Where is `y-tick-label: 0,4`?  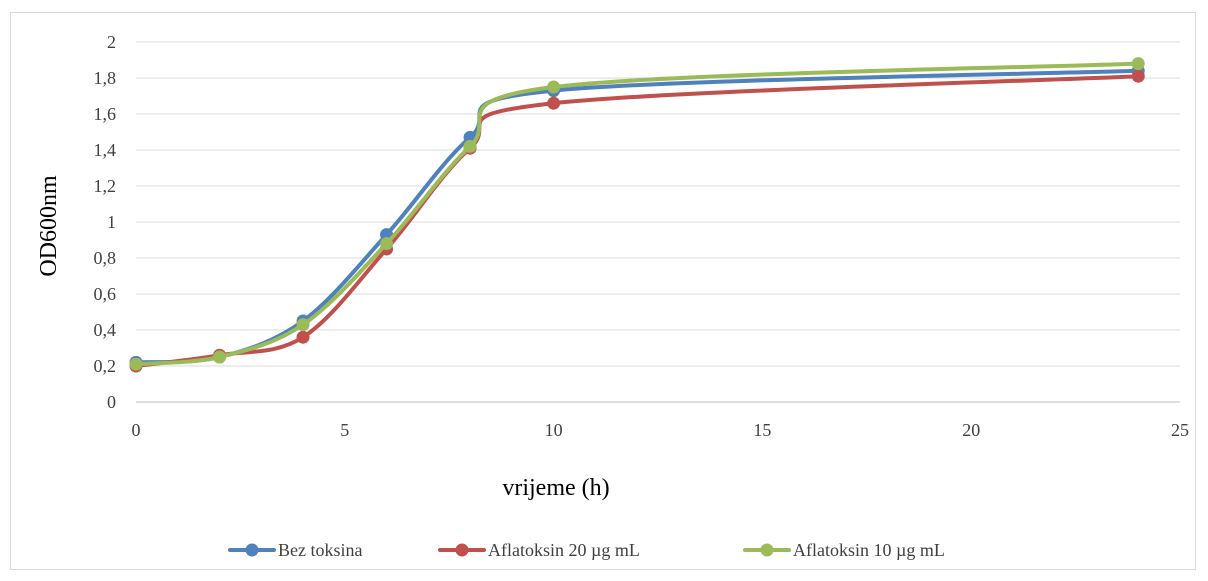
y-tick-label: 0,4 is located at coordinates (105, 330).